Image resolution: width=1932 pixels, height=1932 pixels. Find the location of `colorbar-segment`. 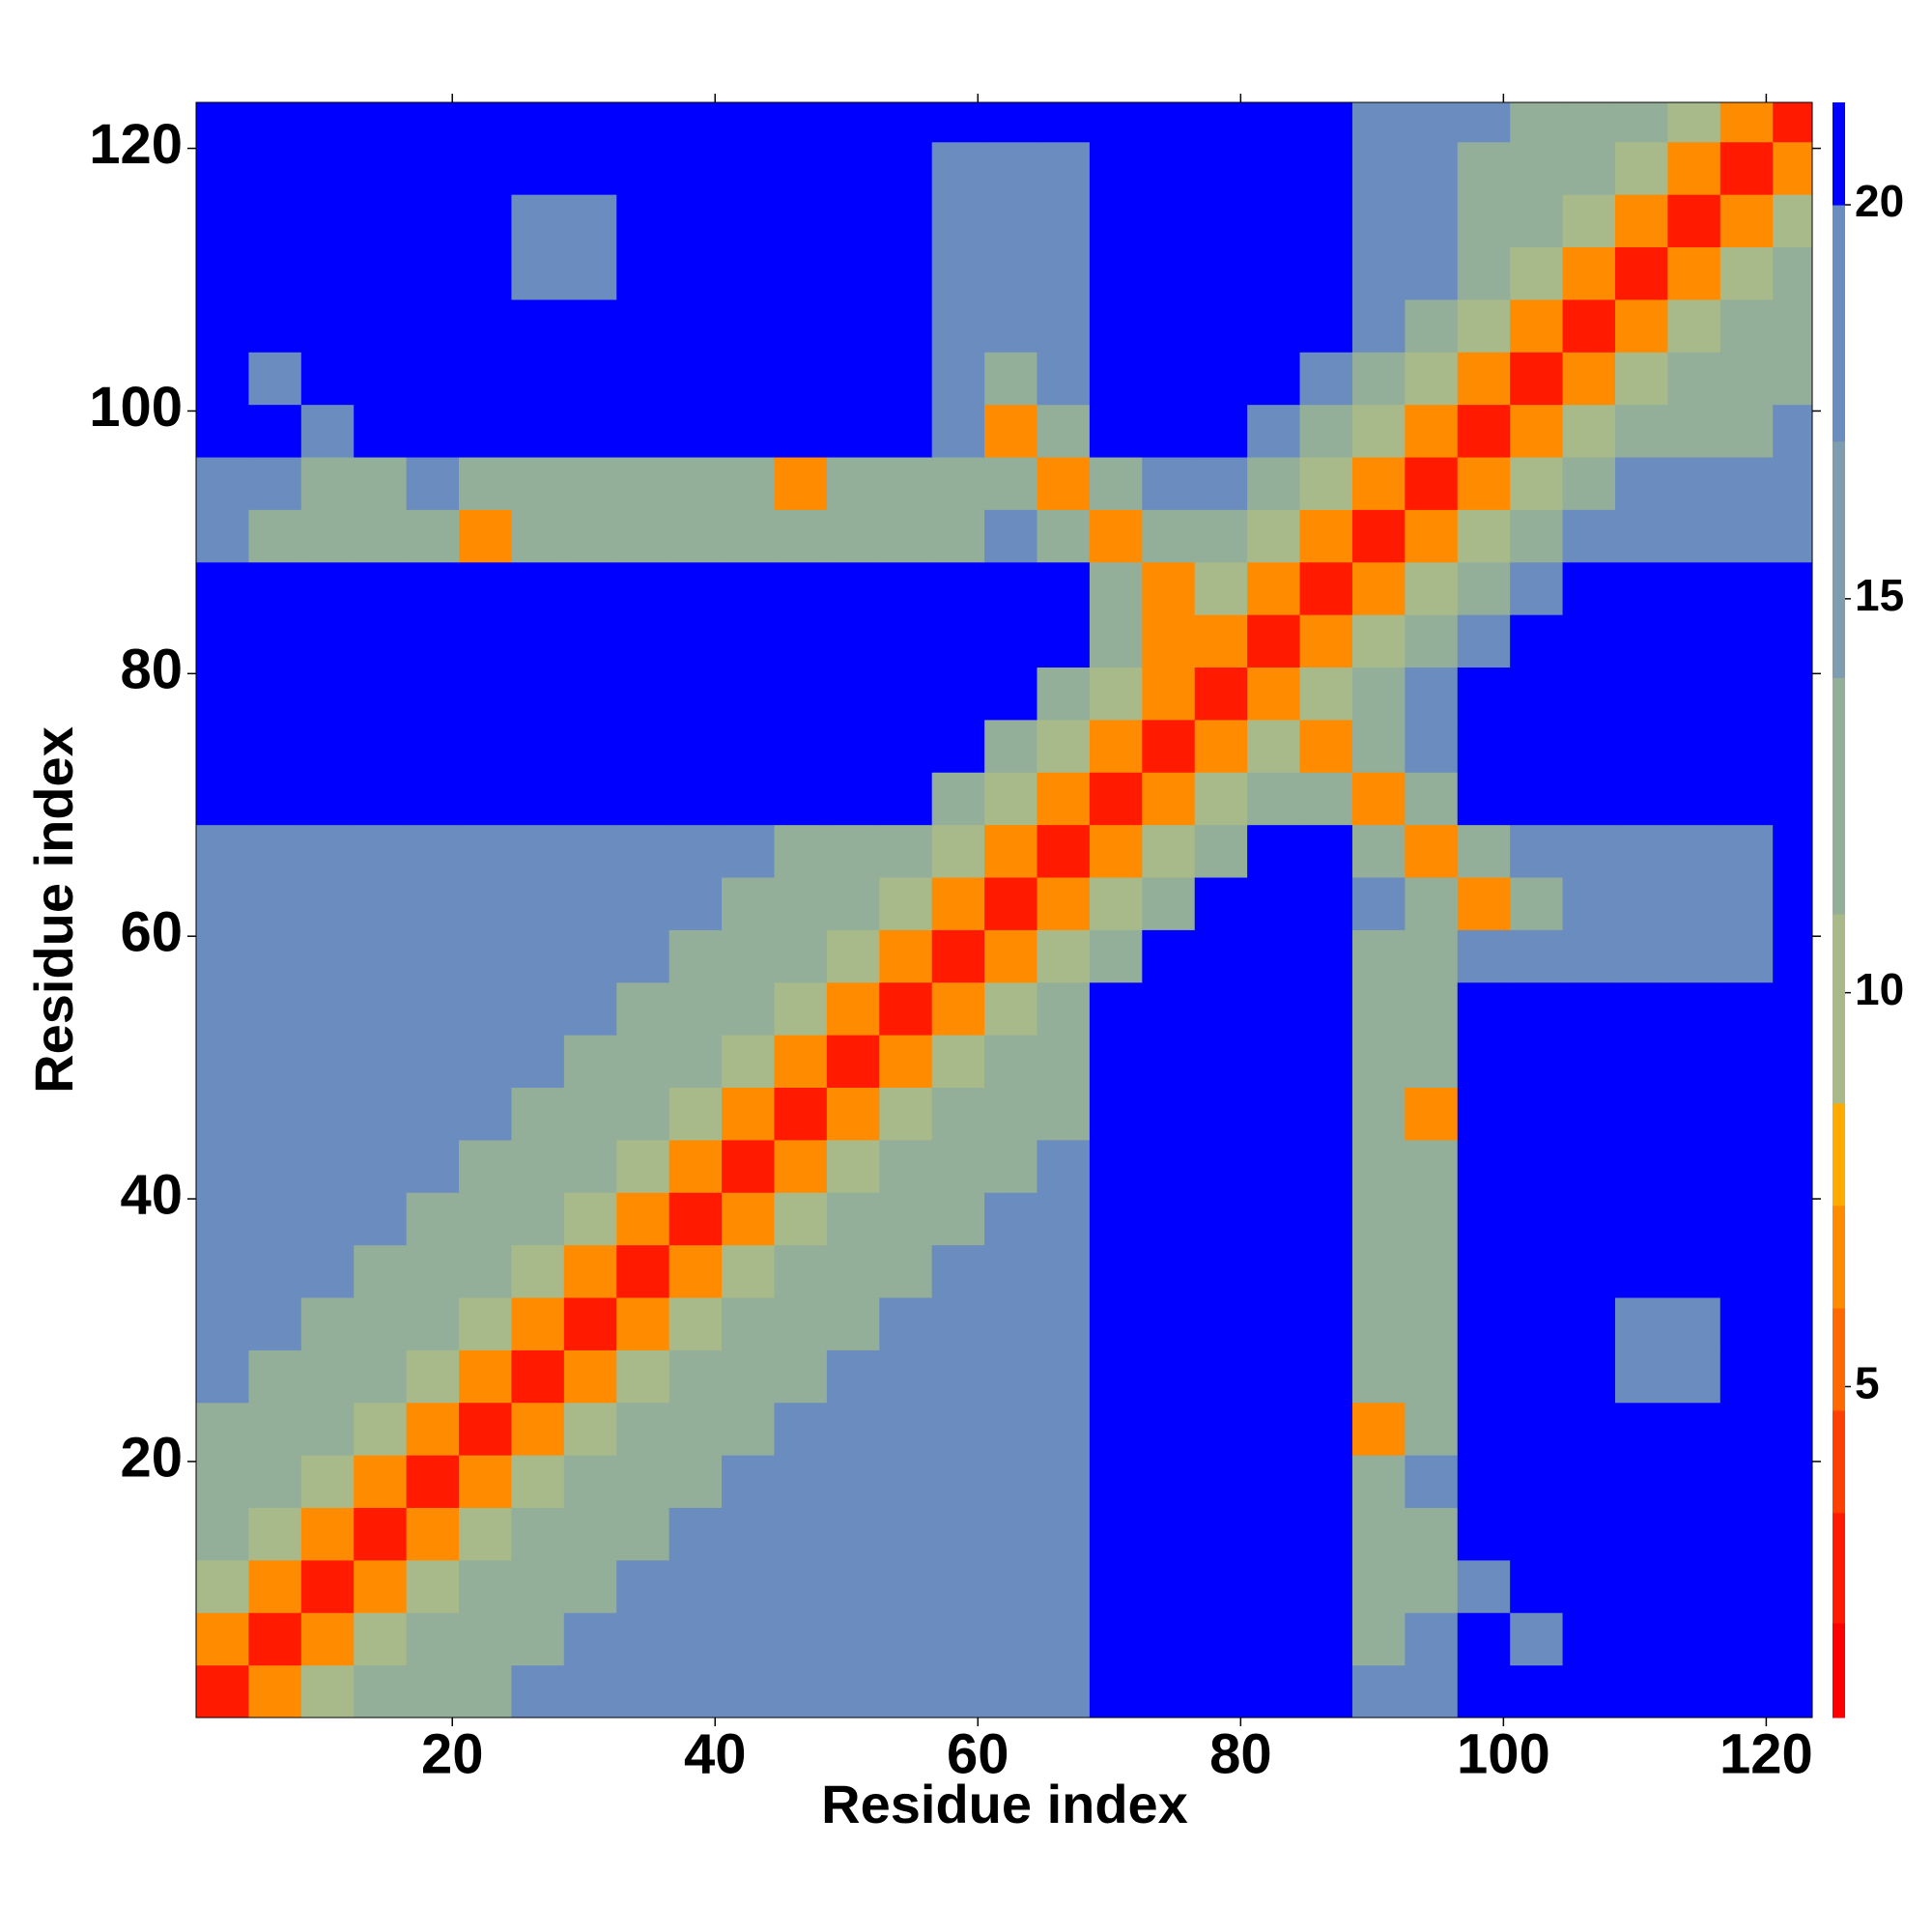

colorbar-segment is located at coordinates (1839, 323).